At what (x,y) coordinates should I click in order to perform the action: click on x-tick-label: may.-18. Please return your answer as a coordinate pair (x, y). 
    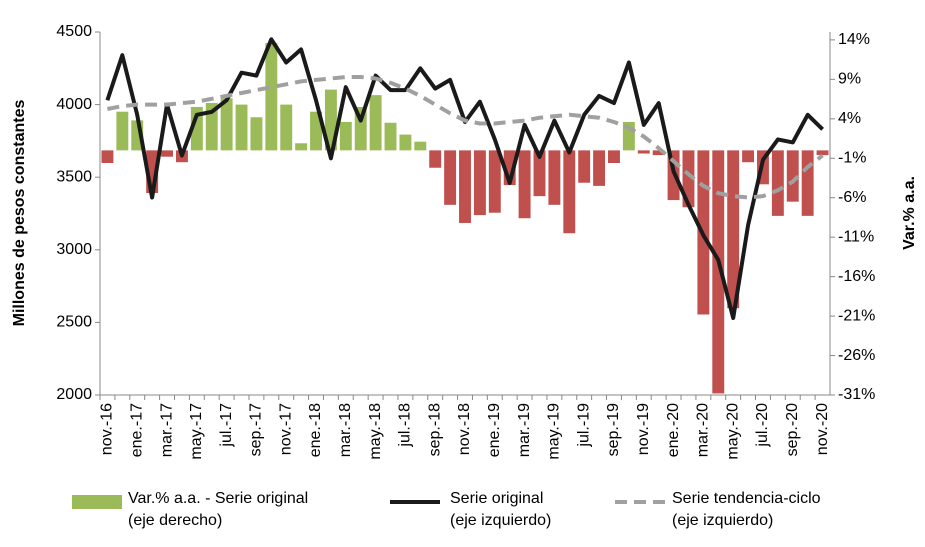
    Looking at the image, I should click on (375, 431).